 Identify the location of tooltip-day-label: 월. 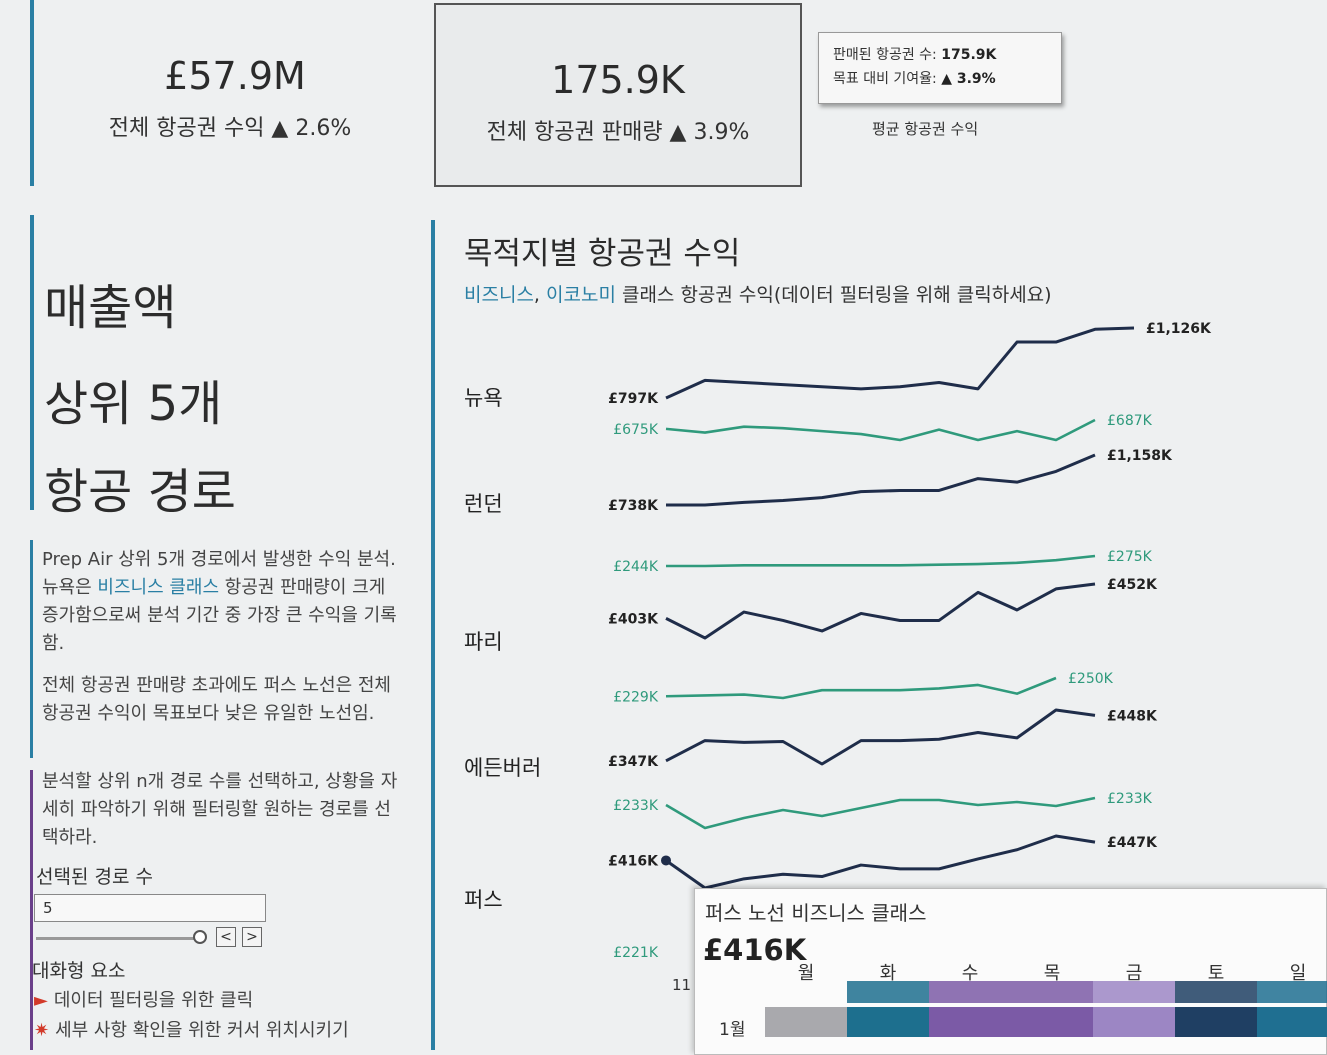
(806, 973).